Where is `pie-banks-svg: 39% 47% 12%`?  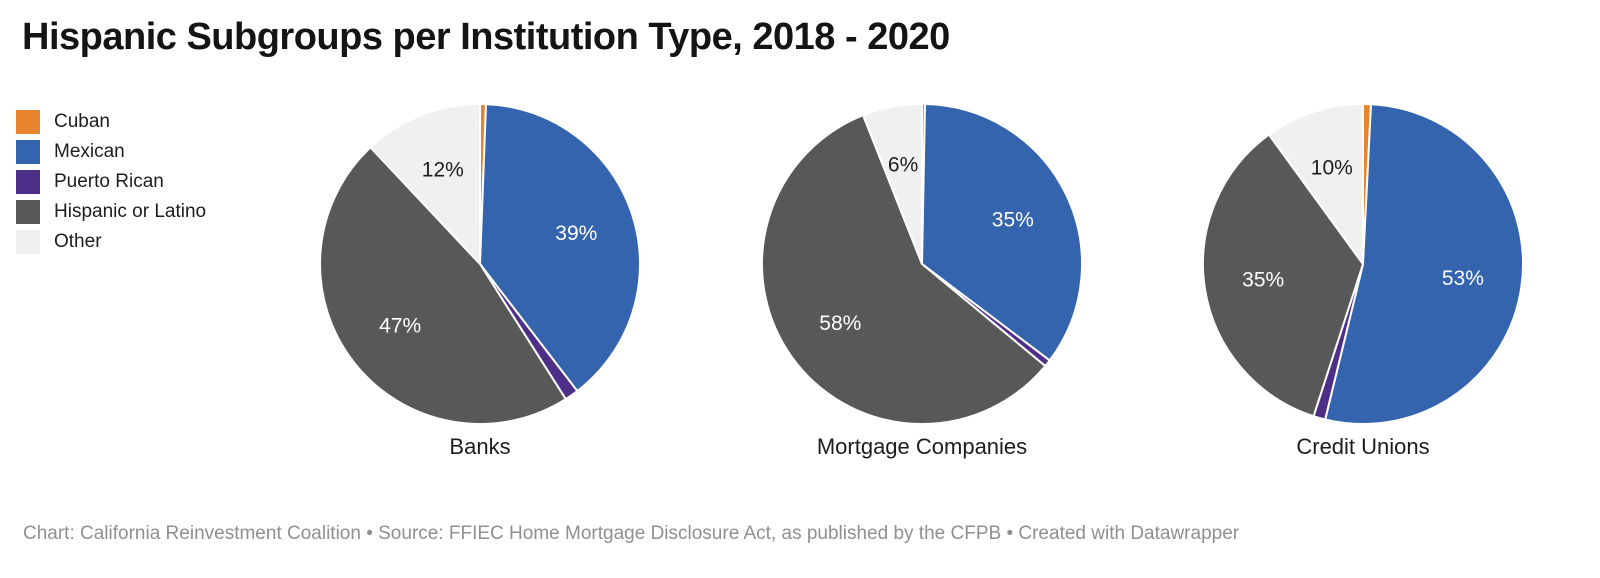 pie-banks-svg: 39% 47% 12% is located at coordinates (480, 263).